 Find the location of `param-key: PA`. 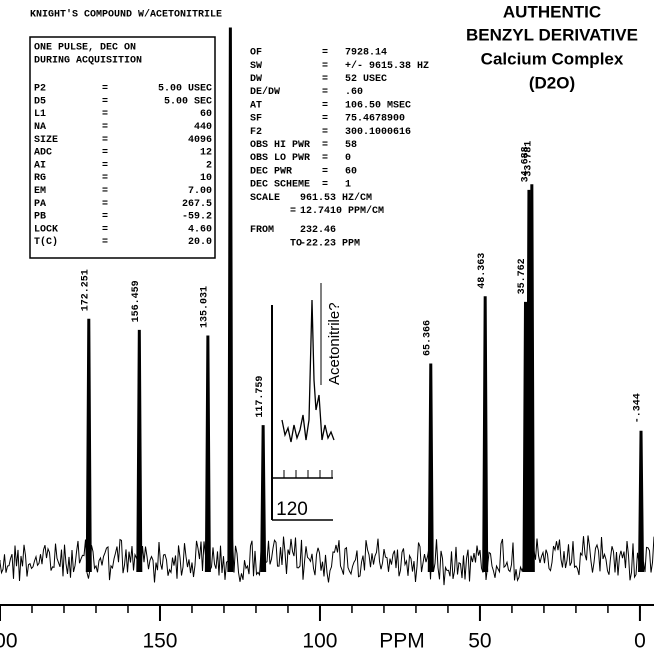

param-key: PA is located at coordinates (40, 204).